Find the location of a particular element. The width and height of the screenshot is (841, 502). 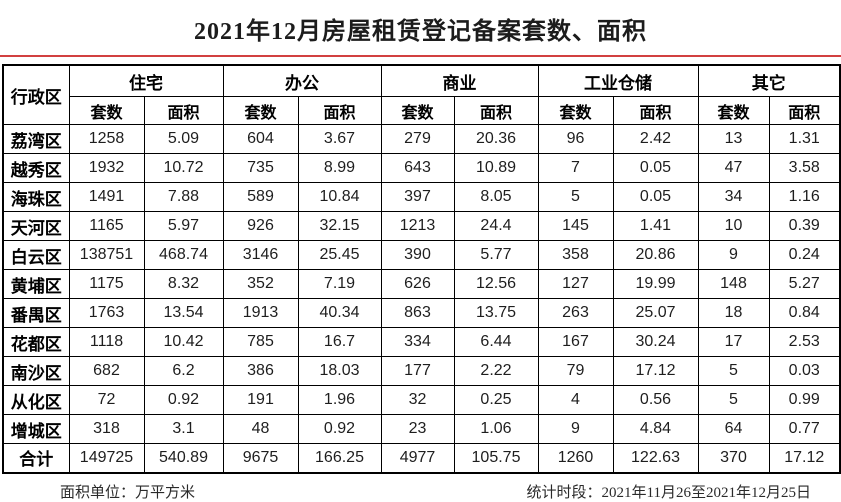

area-cell: 0.92 is located at coordinates (339, 429).